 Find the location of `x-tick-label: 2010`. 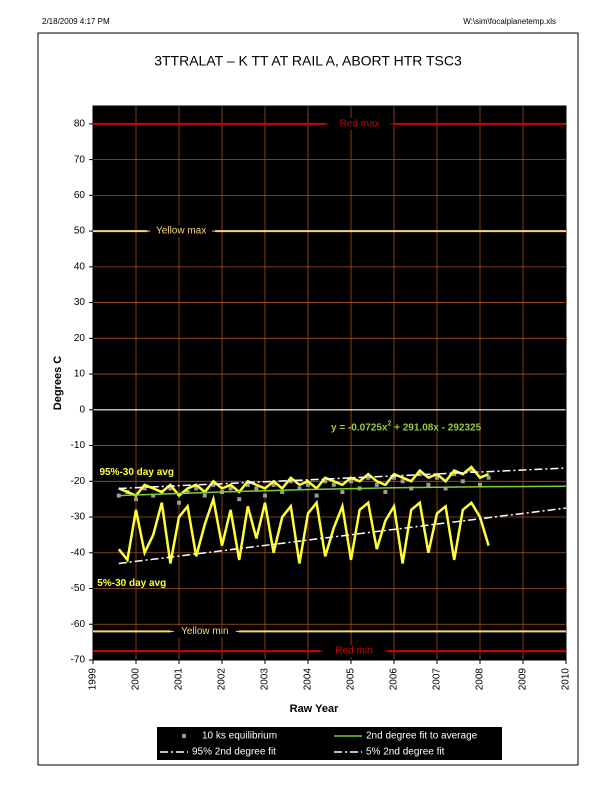

x-tick-label: 2010 is located at coordinates (566, 679).